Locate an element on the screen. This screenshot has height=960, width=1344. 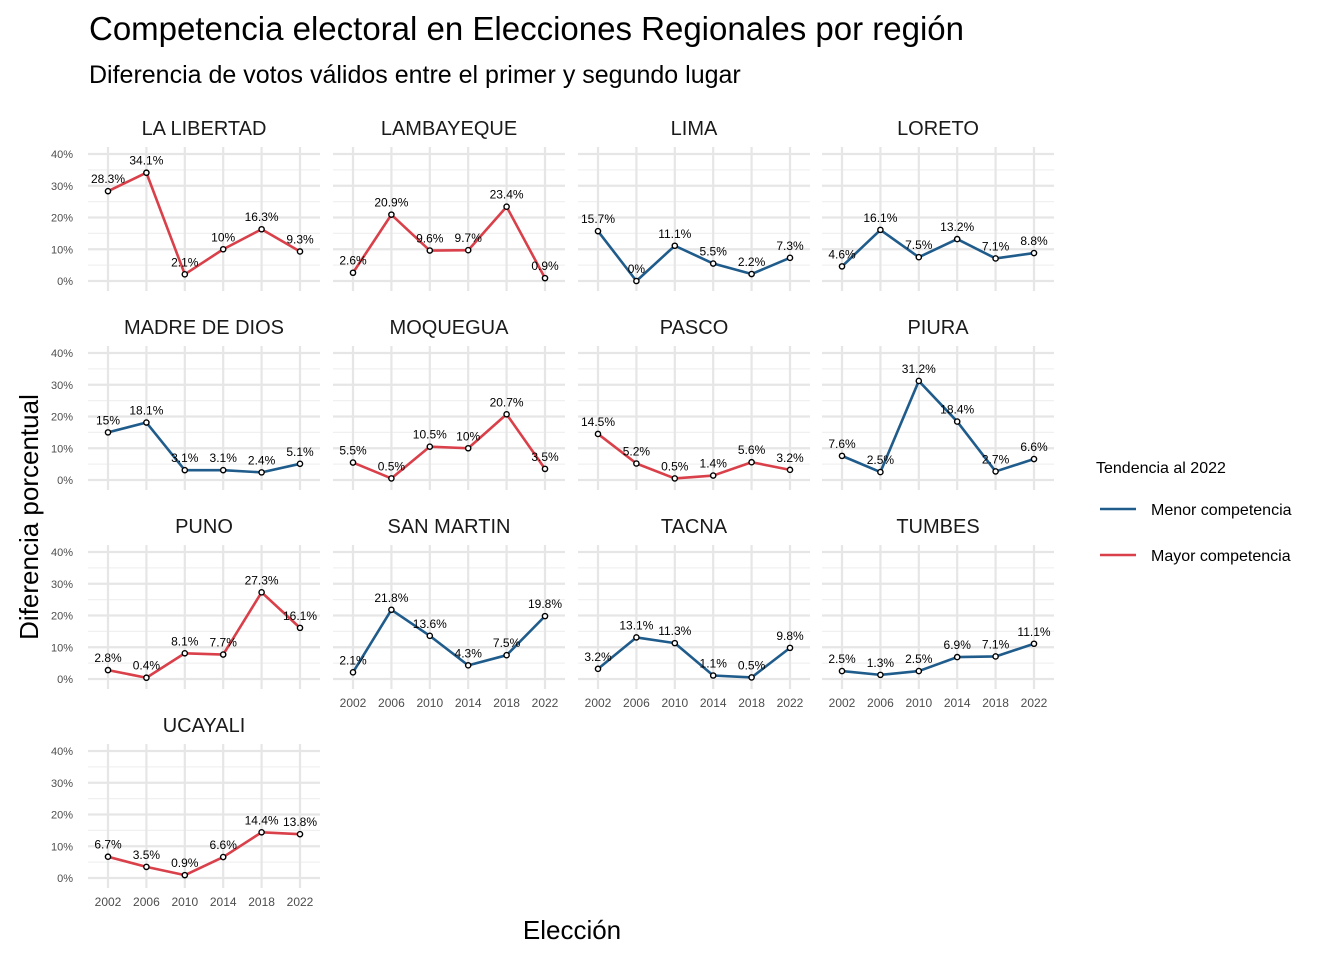
legend-label-menor: Menor competencia is located at coordinates (1221, 510).